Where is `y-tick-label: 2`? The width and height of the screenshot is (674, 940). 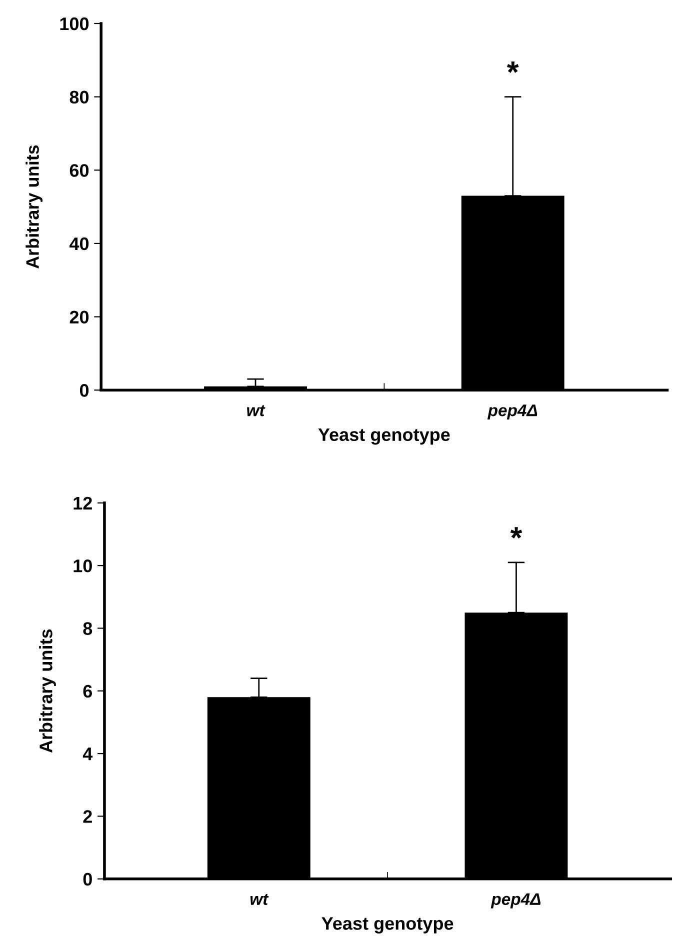
y-tick-label: 2 is located at coordinates (87, 816).